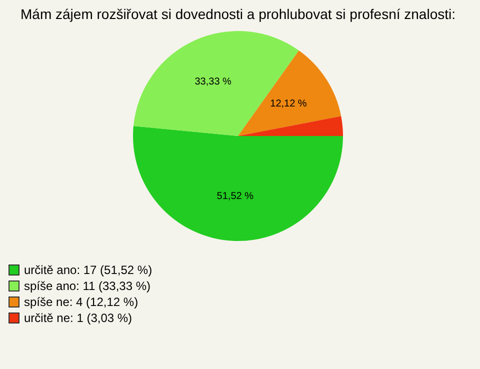 The width and height of the screenshot is (480, 369). Describe the element at coordinates (87, 286) in the screenshot. I see `legend-label: spíše ano: 11 (33,33 %)` at that location.